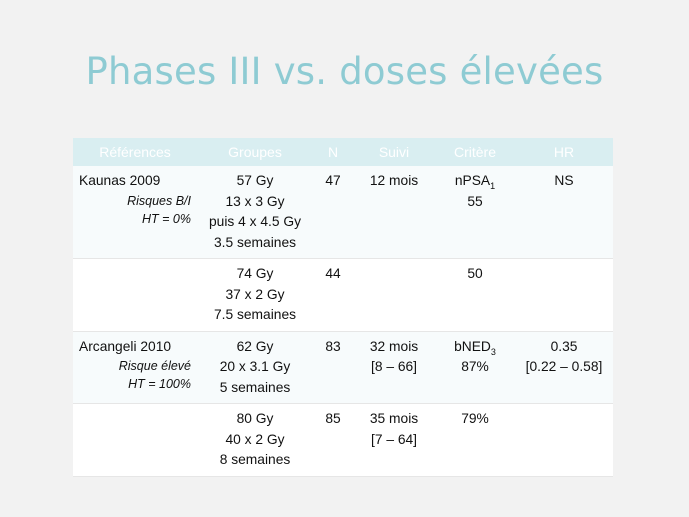 The width and height of the screenshot is (689, 517). I want to click on cell-reference: Kaunas 2009 Risques B/I HT = 0%, so click(135, 212).